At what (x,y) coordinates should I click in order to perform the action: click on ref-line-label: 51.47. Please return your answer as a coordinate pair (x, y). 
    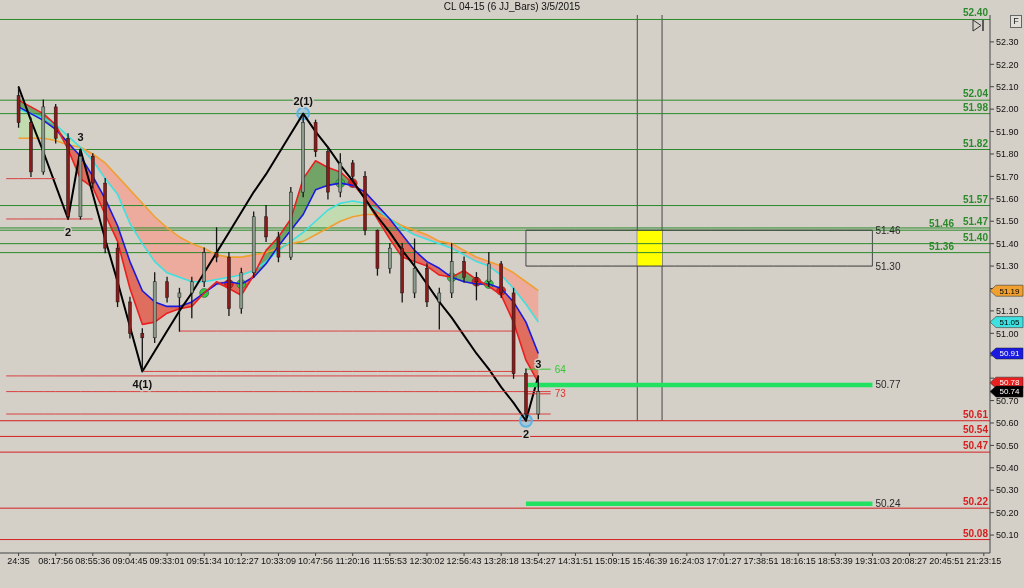
    Looking at the image, I should click on (975, 221).